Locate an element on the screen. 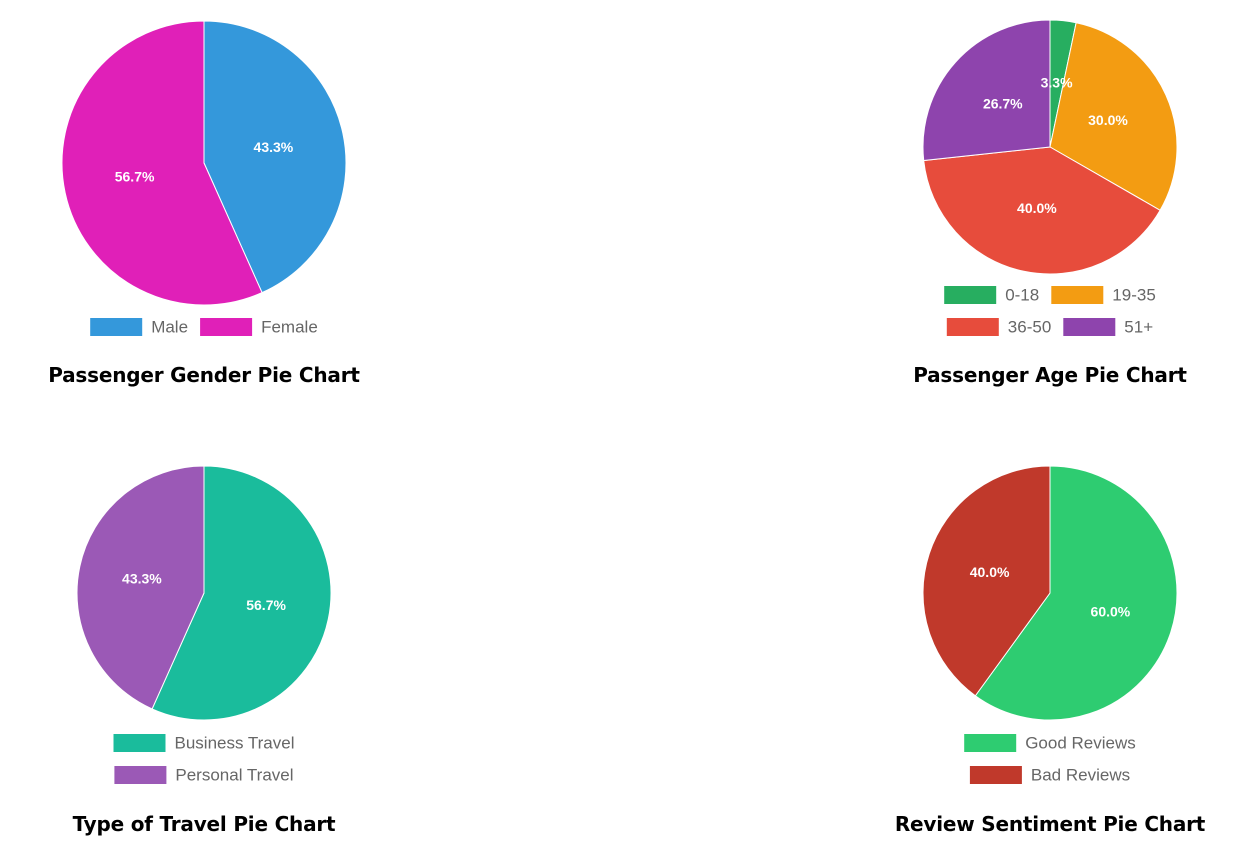  travel-type-chart-title: Type of Travel Pie Chart is located at coordinates (204, 824).